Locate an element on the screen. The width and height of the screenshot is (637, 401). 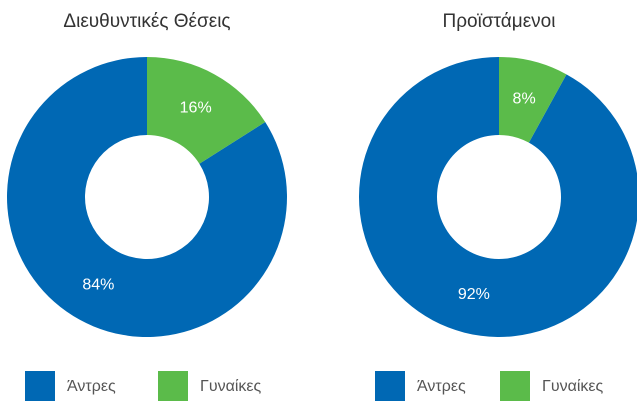
value-label: 92% is located at coordinates (474, 294).